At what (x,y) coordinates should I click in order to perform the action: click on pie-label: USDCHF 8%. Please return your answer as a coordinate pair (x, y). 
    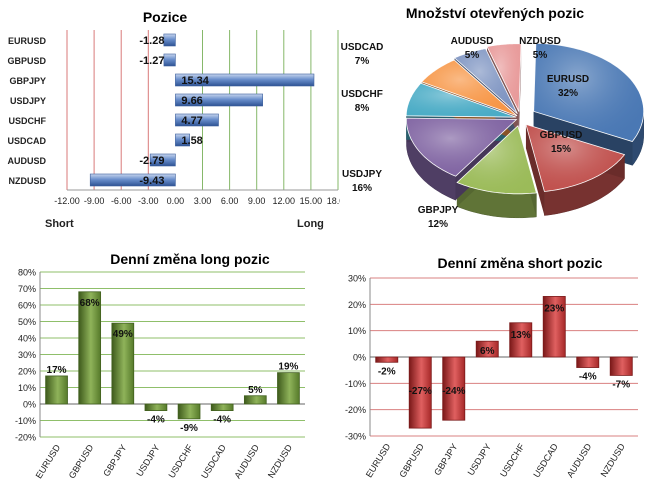
    Looking at the image, I should click on (362, 101).